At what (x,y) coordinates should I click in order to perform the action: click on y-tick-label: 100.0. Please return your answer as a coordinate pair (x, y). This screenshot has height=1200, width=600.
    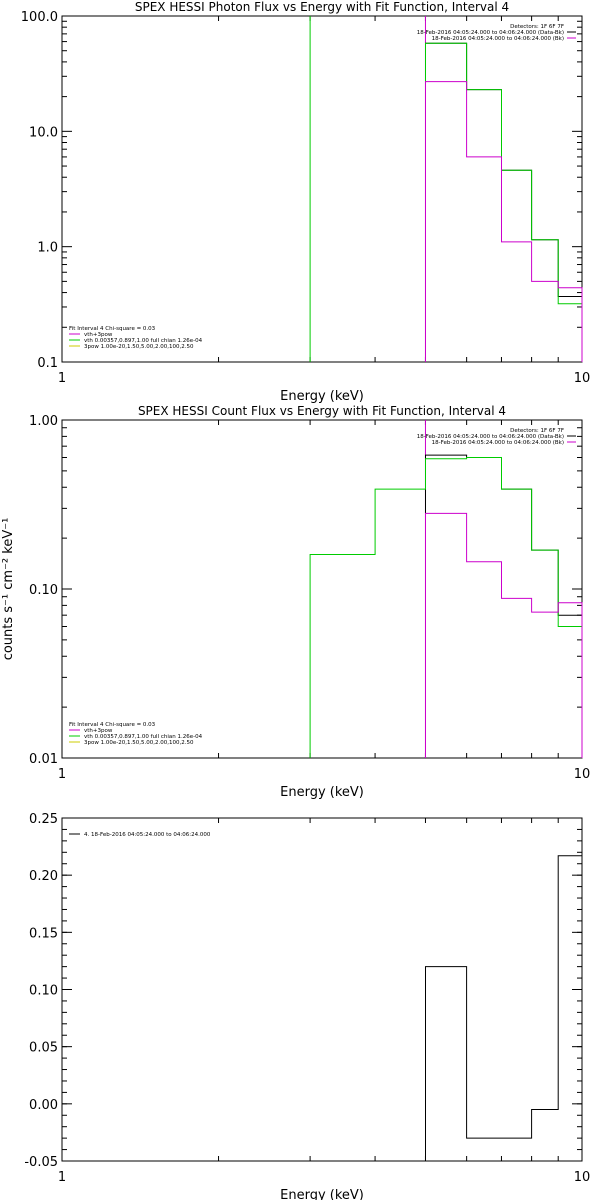
    Looking at the image, I should click on (39, 17).